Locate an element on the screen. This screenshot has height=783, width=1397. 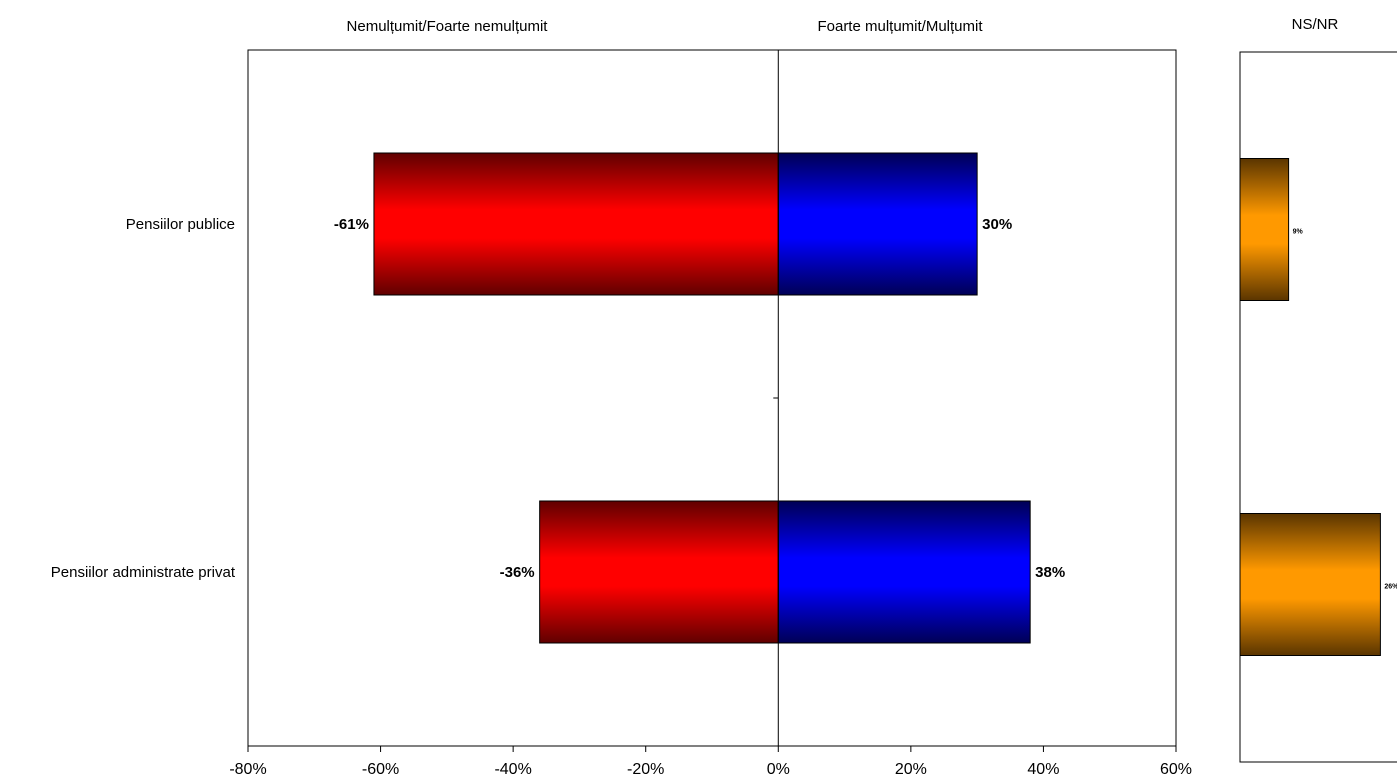
header-left: Nemulțumit/Foarte nemulțumit is located at coordinates (448, 26).